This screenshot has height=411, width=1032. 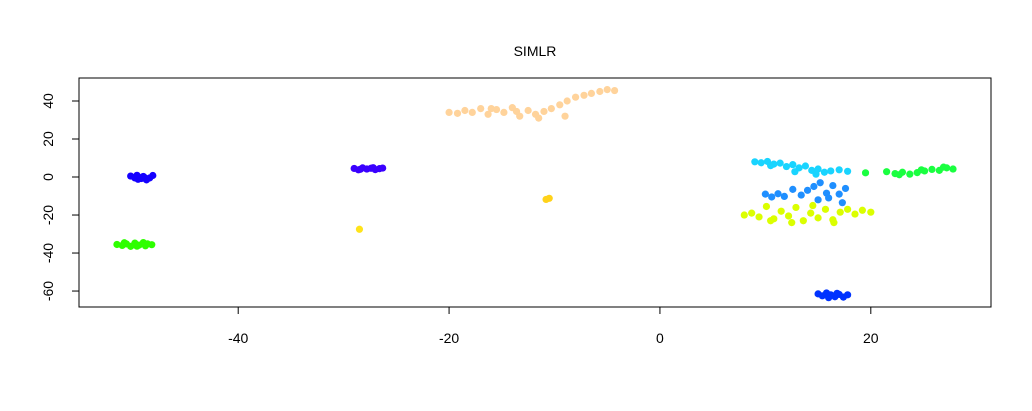 I want to click on x-tick-label: 20, so click(x=871, y=338).